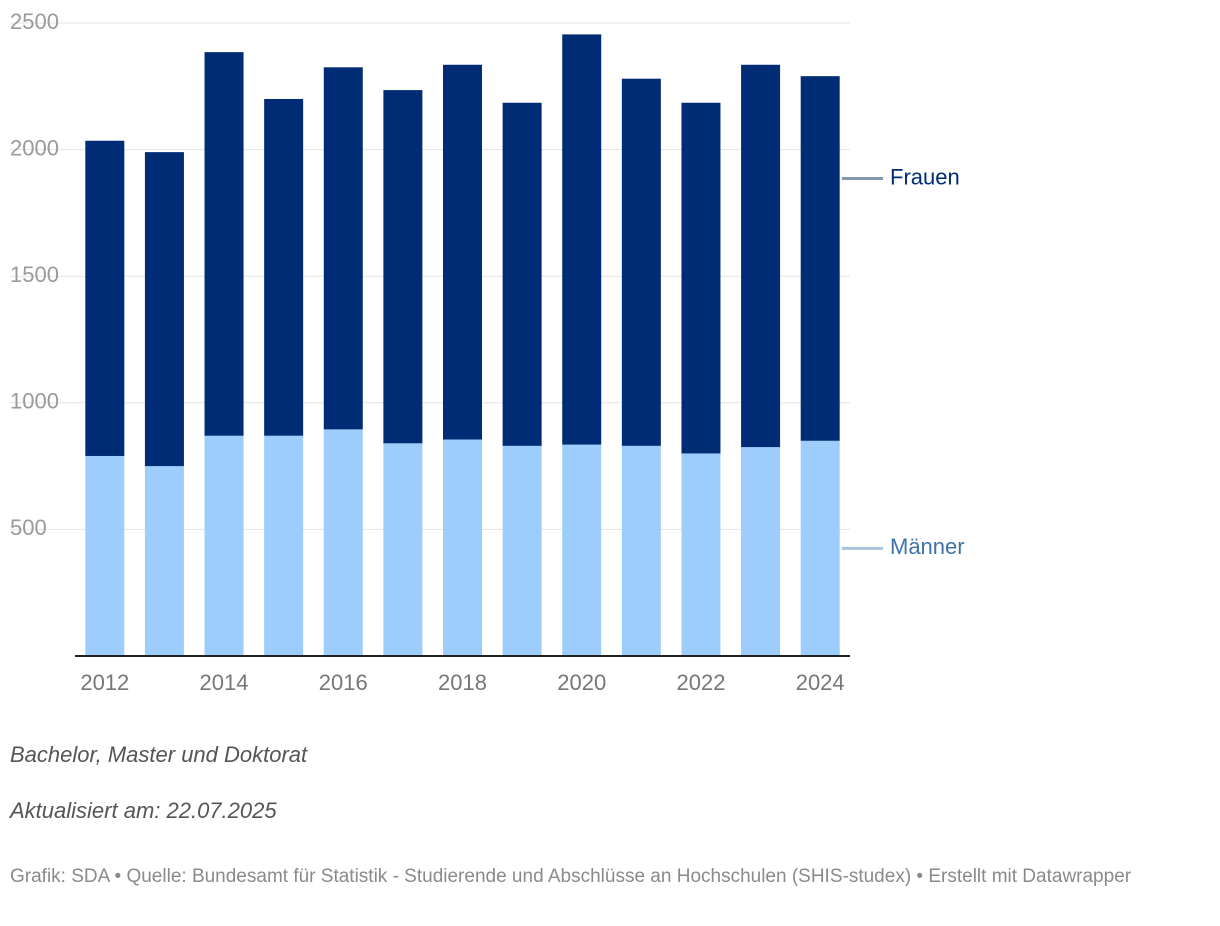 Image resolution: width=1220 pixels, height=926 pixels. What do you see at coordinates (403, 267) in the screenshot?
I see `bar-frauen-2017` at bounding box center [403, 267].